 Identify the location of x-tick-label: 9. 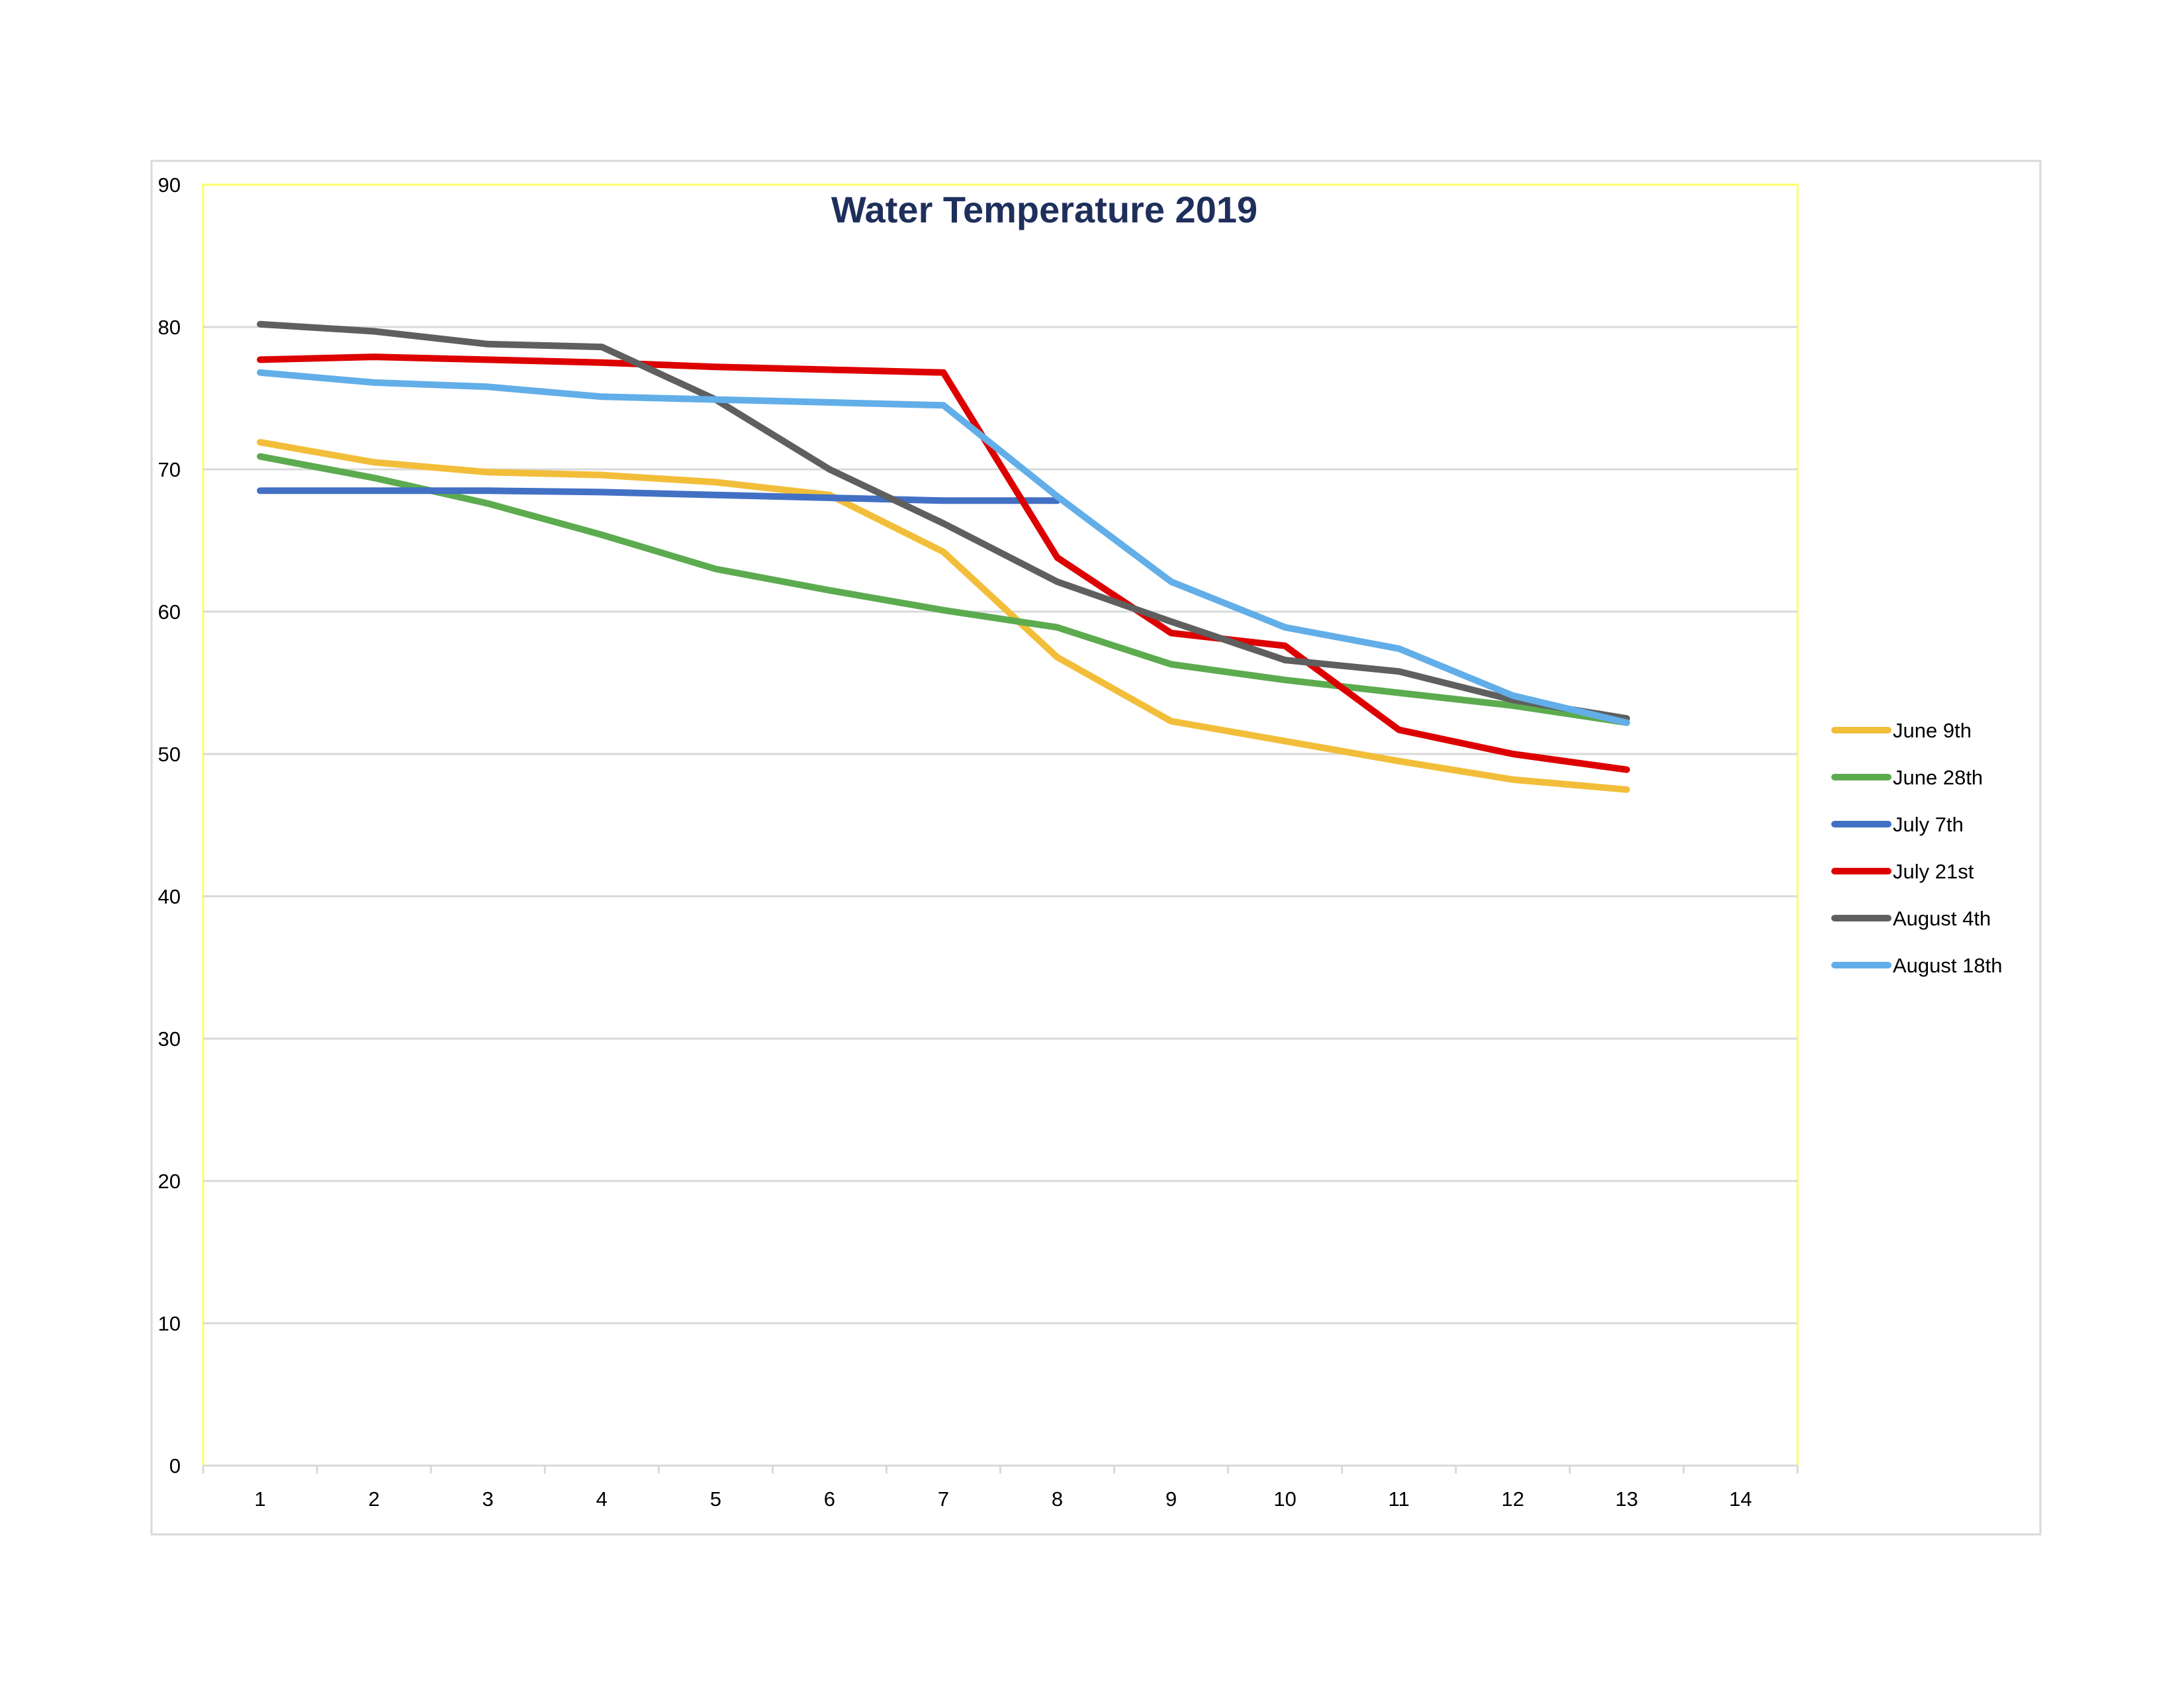
(1171, 1499).